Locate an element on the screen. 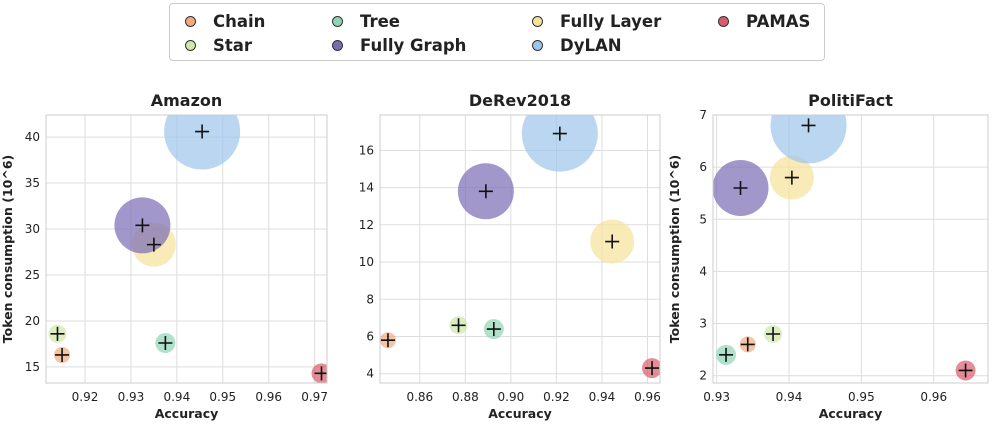  y-tick-label: 30 is located at coordinates (32, 229).